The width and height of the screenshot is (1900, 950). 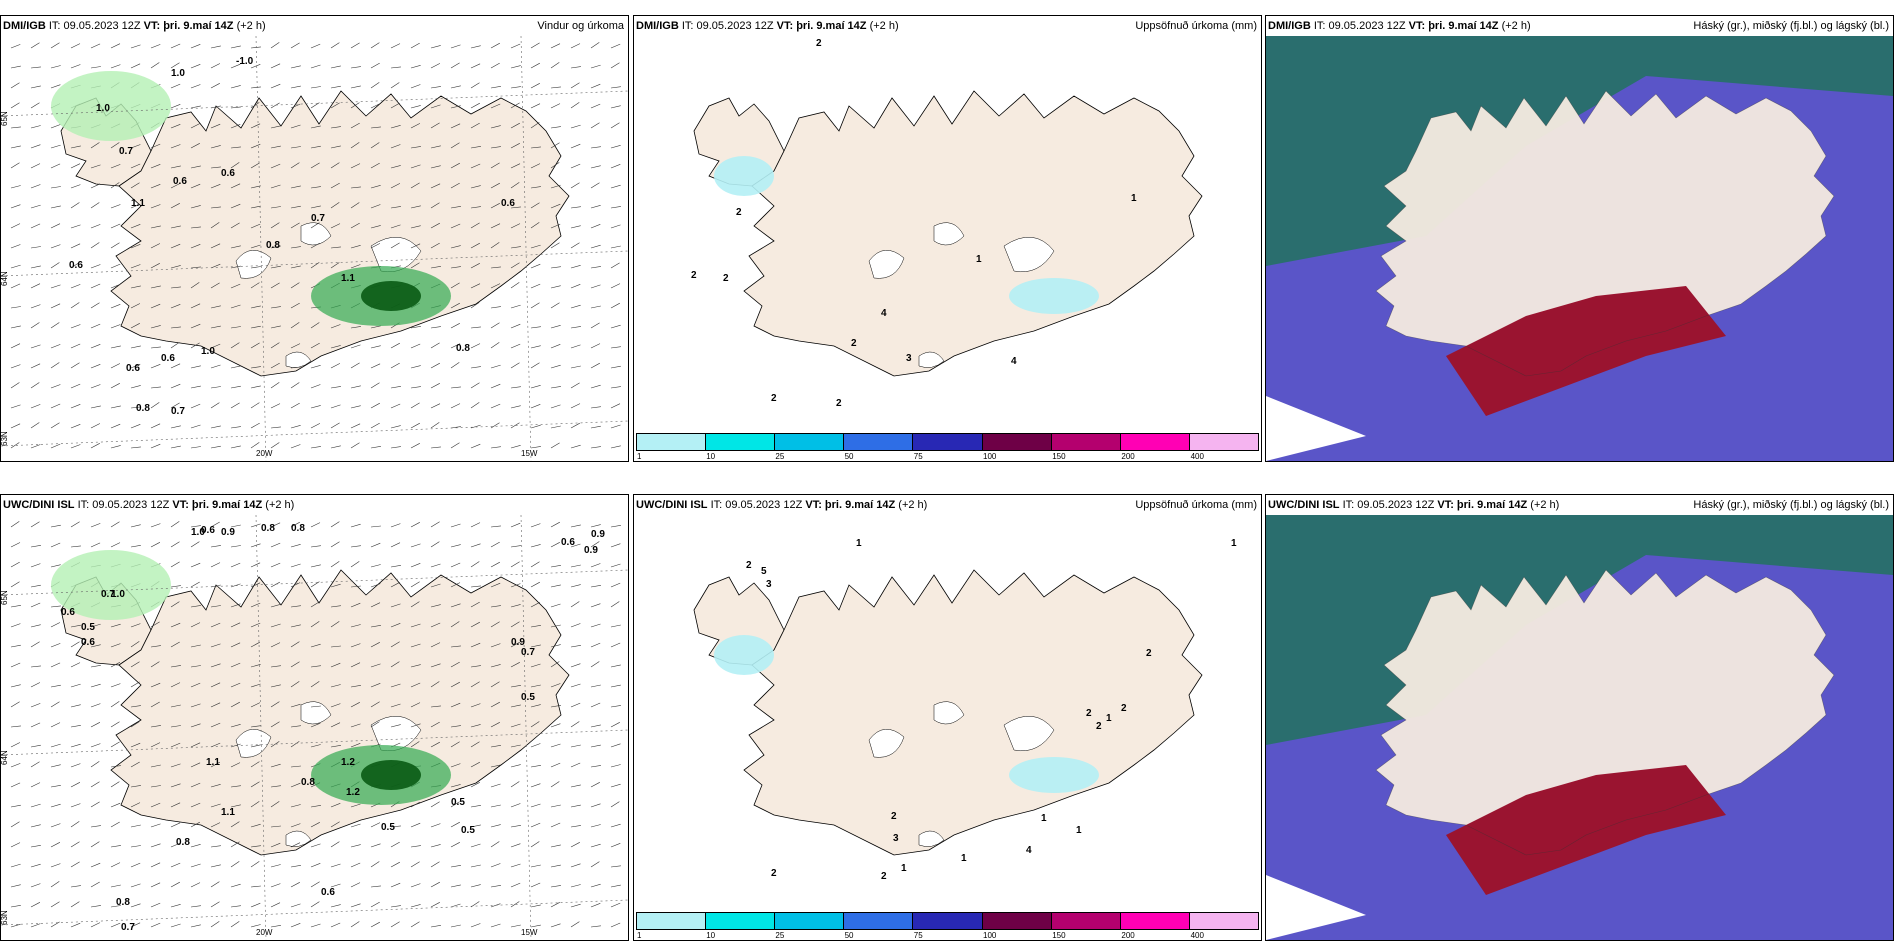 What do you see at coordinates (756, 505) in the screenshot?
I see `init-time: IT: 09.05.2023 12Z` at bounding box center [756, 505].